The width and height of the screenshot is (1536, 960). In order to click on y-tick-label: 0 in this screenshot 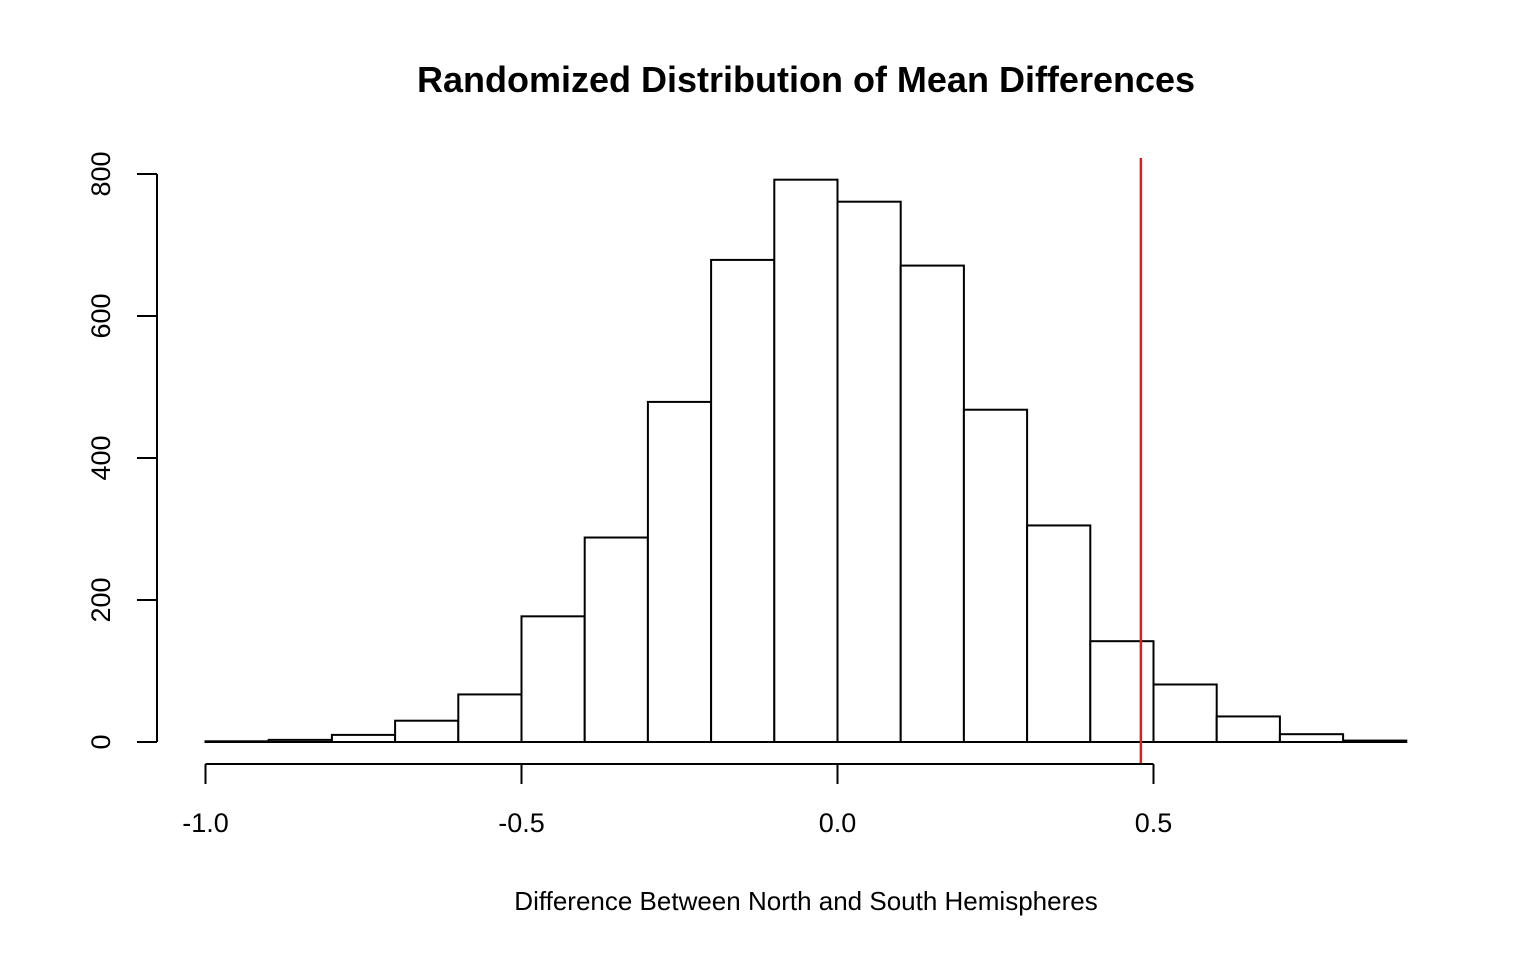, I will do `click(101, 741)`.